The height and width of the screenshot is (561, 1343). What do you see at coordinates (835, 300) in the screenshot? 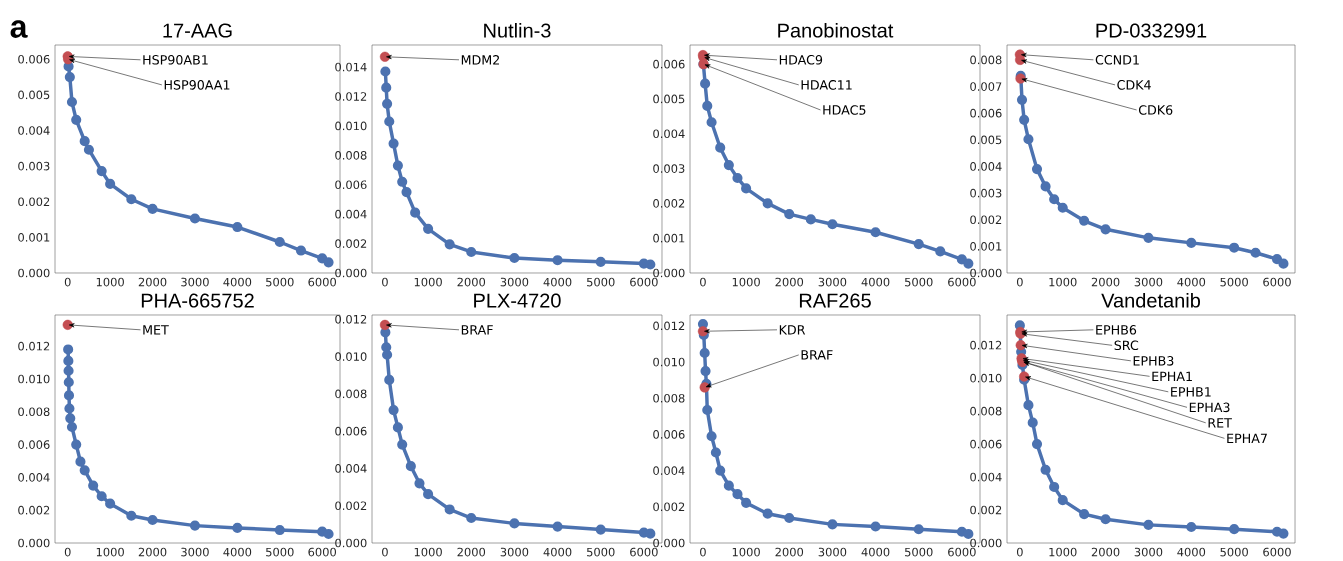
I see `chart-title: RAF265` at bounding box center [835, 300].